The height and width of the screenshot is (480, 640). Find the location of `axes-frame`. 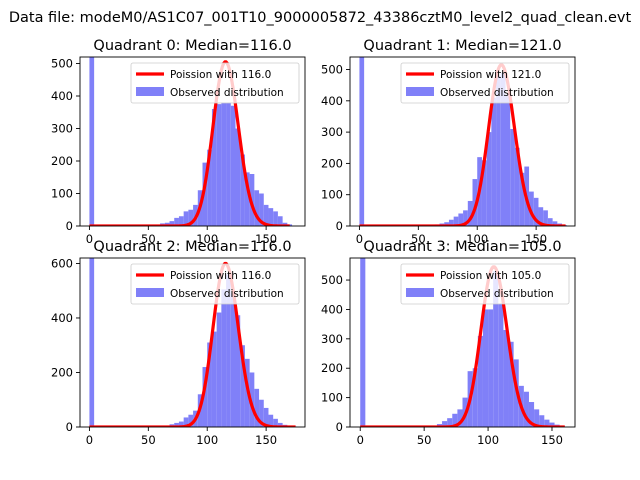

axes-frame is located at coordinates (192, 141).